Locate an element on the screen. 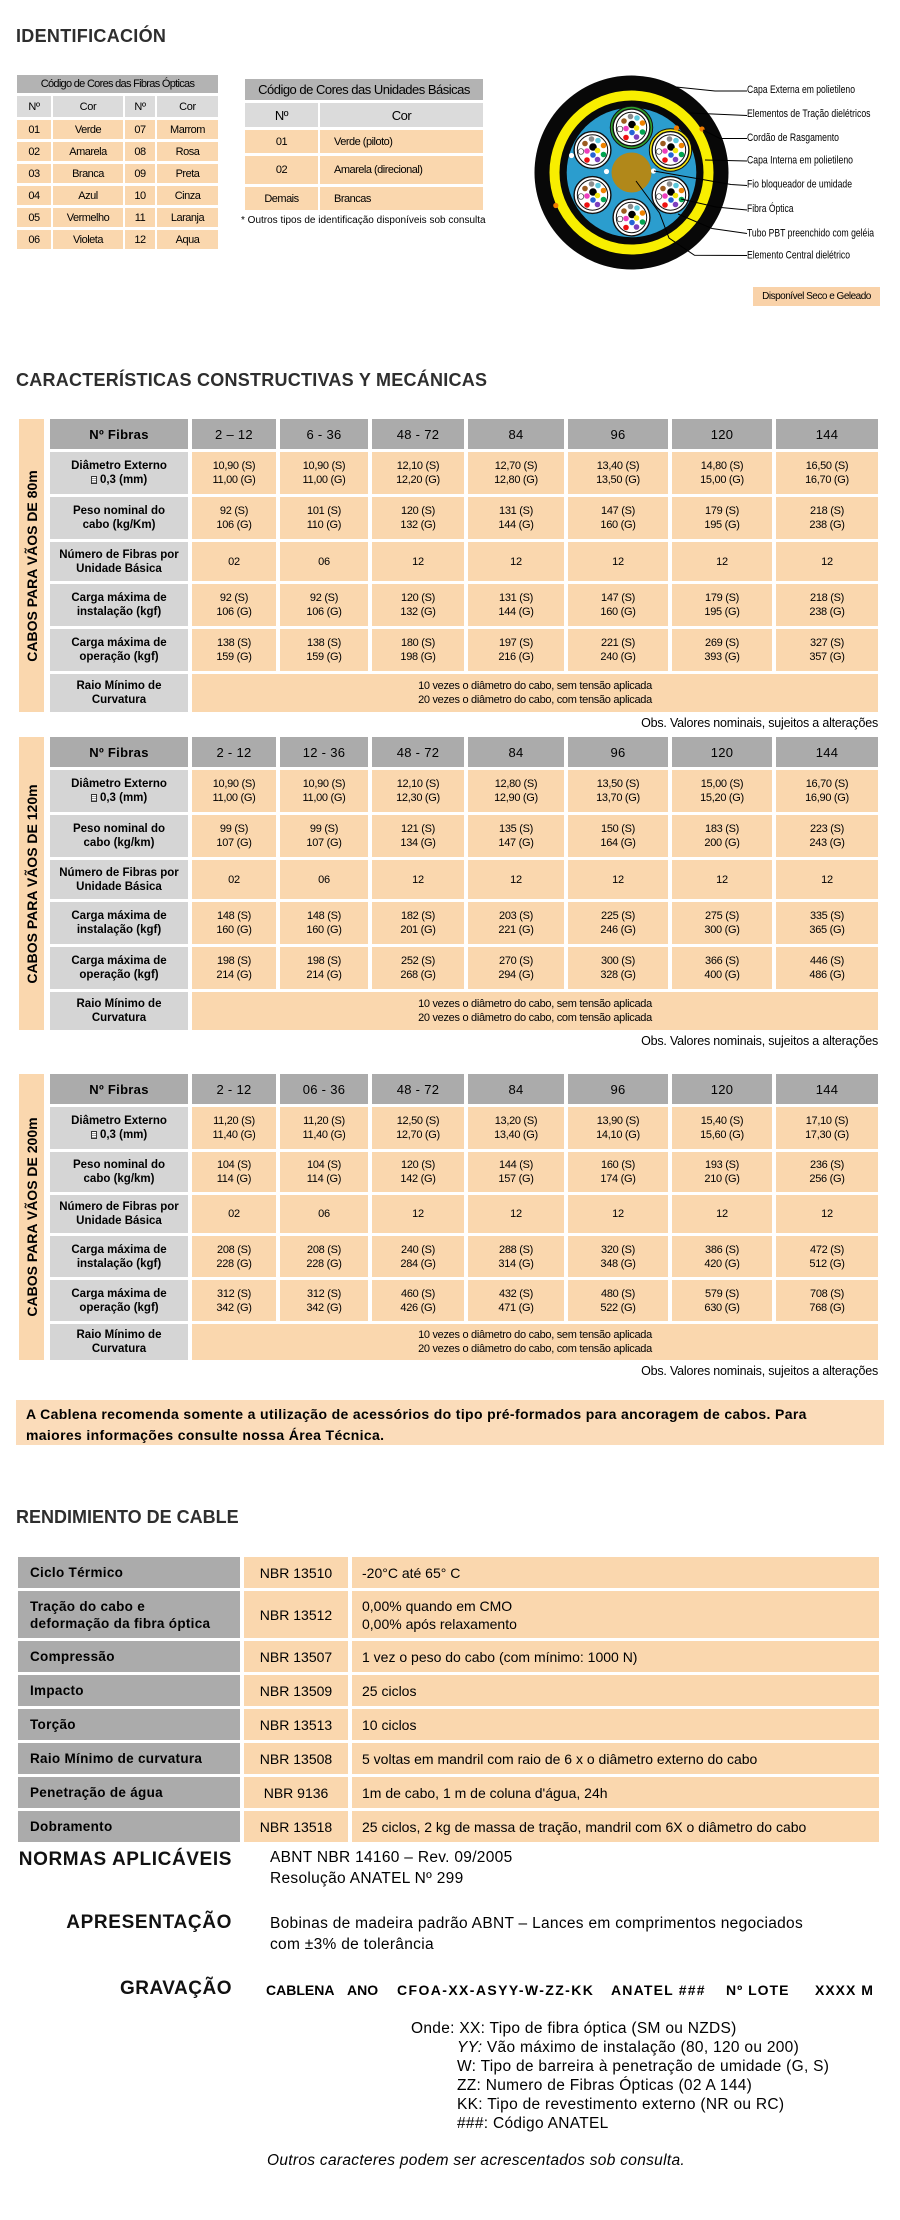  svg-text: Tubo PBT preenchido com geléia is located at coordinates (811, 234).